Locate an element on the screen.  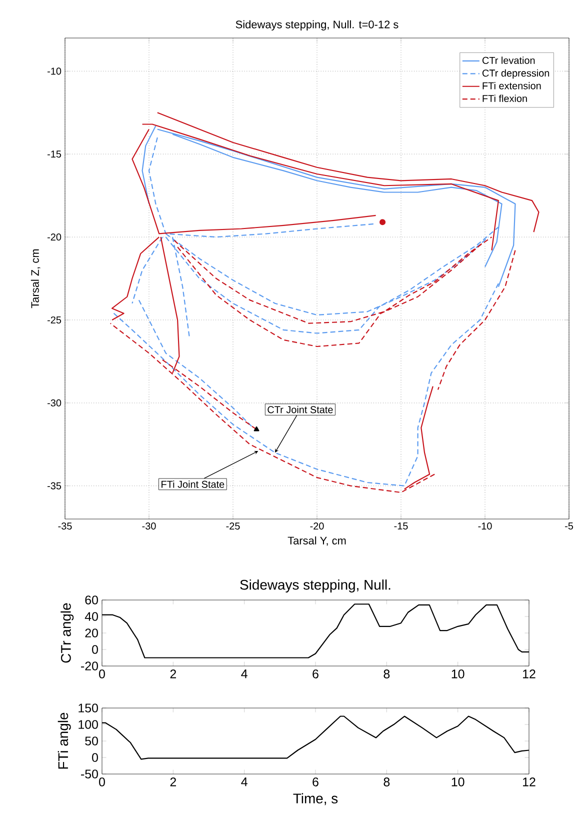
legend-label: CTr levation is located at coordinates (508, 60).